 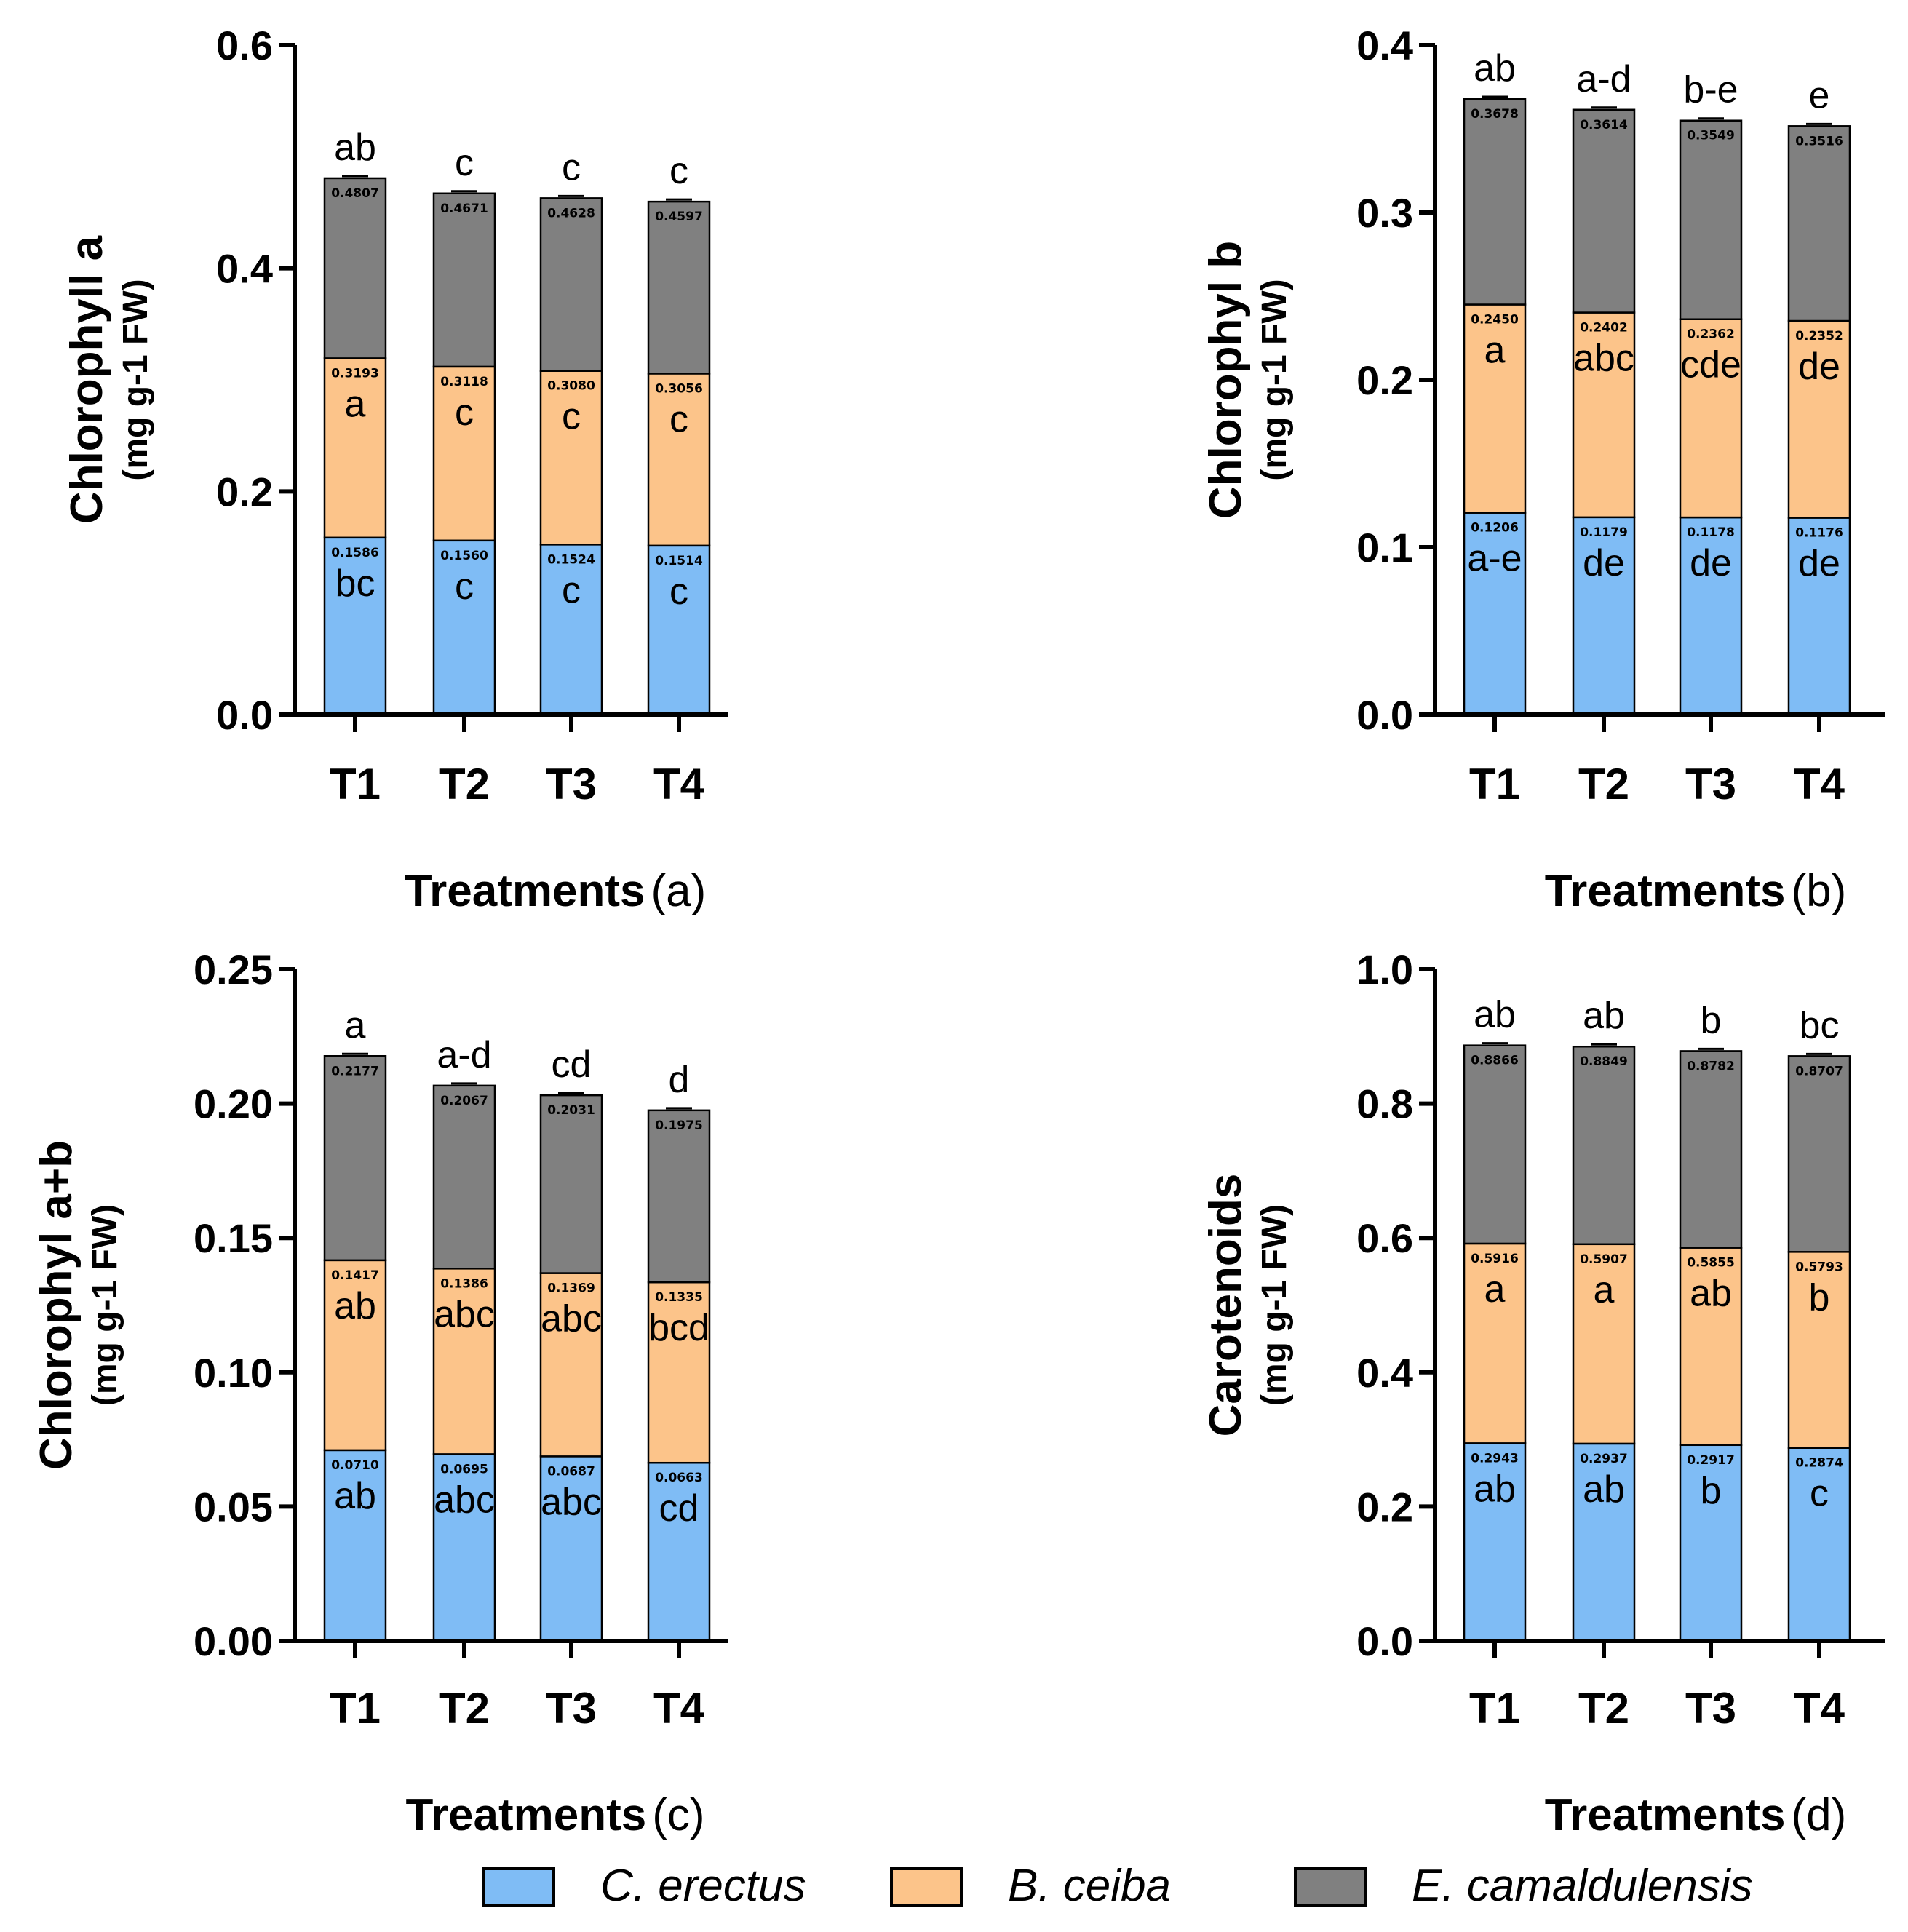 What do you see at coordinates (464, 1177) in the screenshot?
I see `bar-c-T2-ecamaldulensis` at bounding box center [464, 1177].